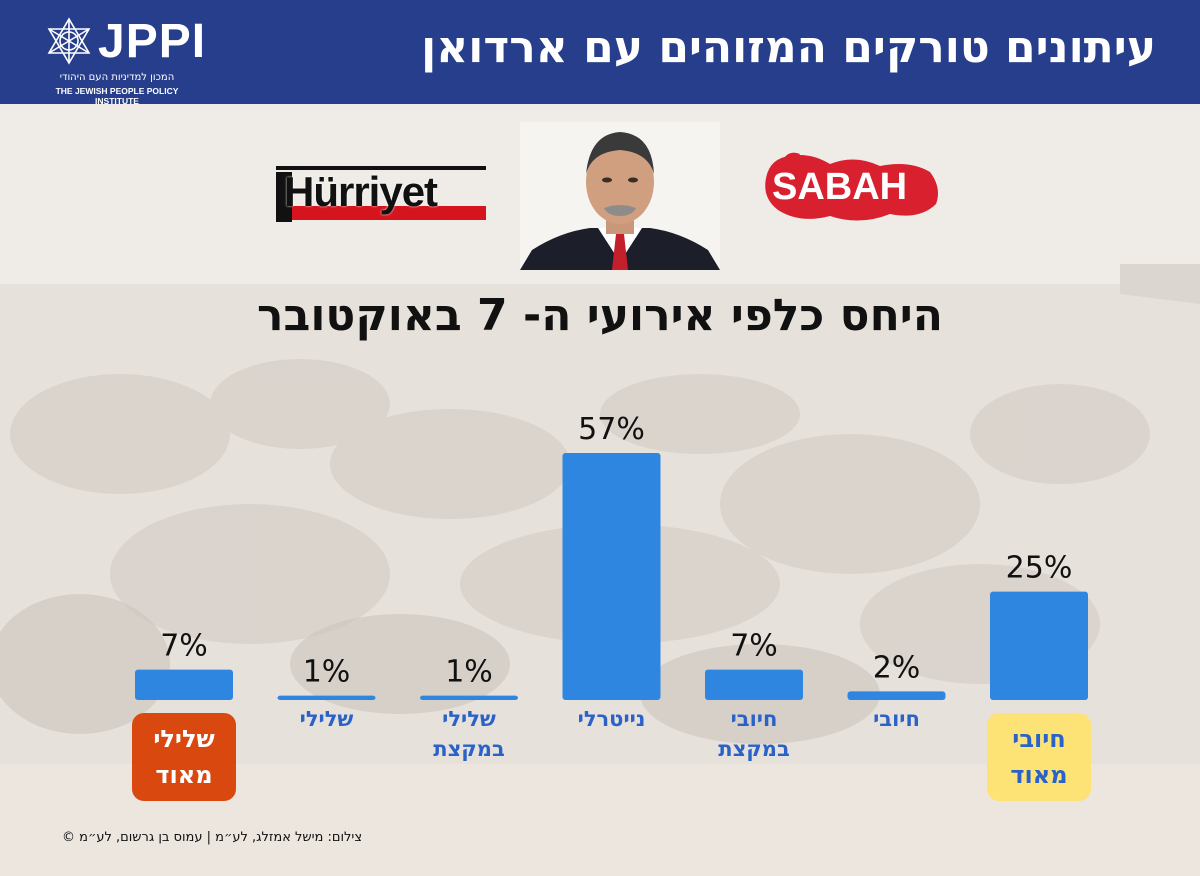  Describe the element at coordinates (117, 96) in the screenshot. I see `logo-subtitle-english: THE JEWISH PEOPLE POLICY INSTITUTE` at that location.